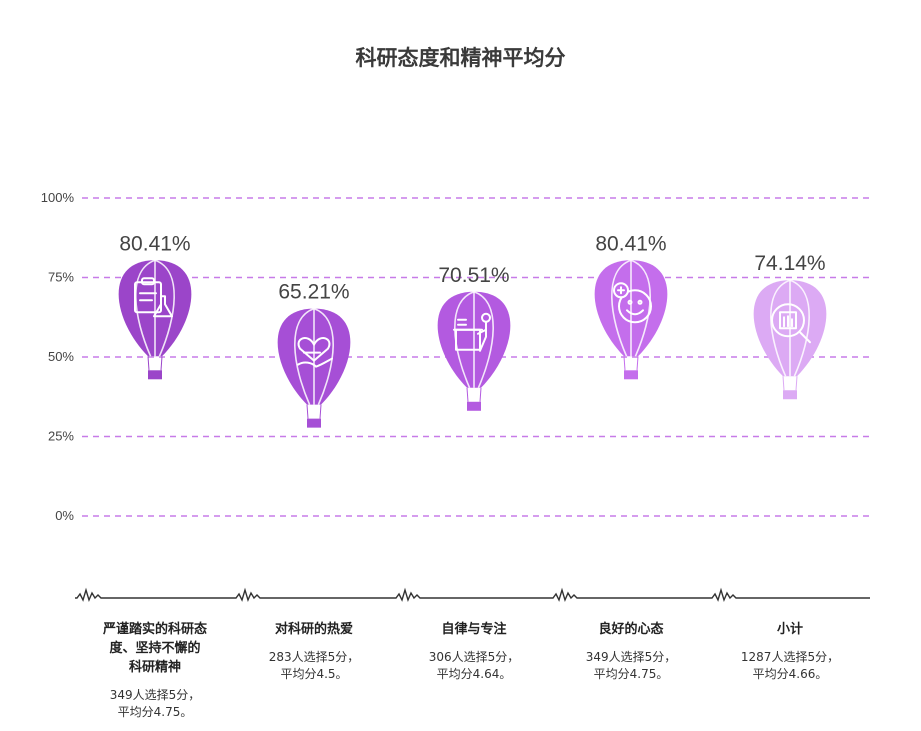 This screenshot has height=731, width=921. What do you see at coordinates (474, 674) in the screenshot?
I see `category-note-line: 平均分4.64。` at bounding box center [474, 674].